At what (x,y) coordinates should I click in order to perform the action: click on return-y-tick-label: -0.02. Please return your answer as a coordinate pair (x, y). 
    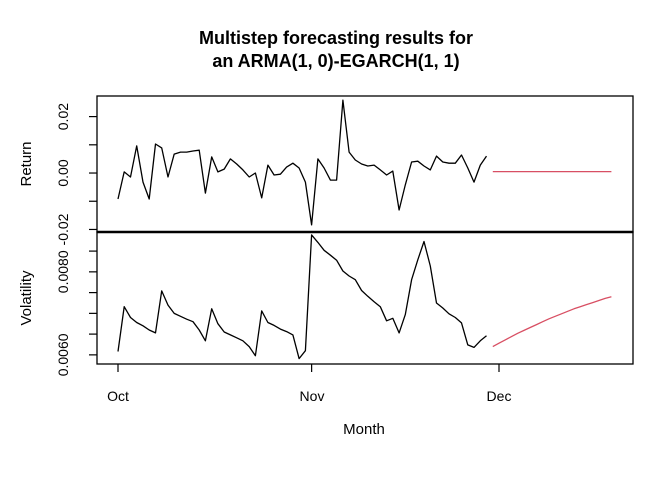
    Looking at the image, I should click on (63, 229).